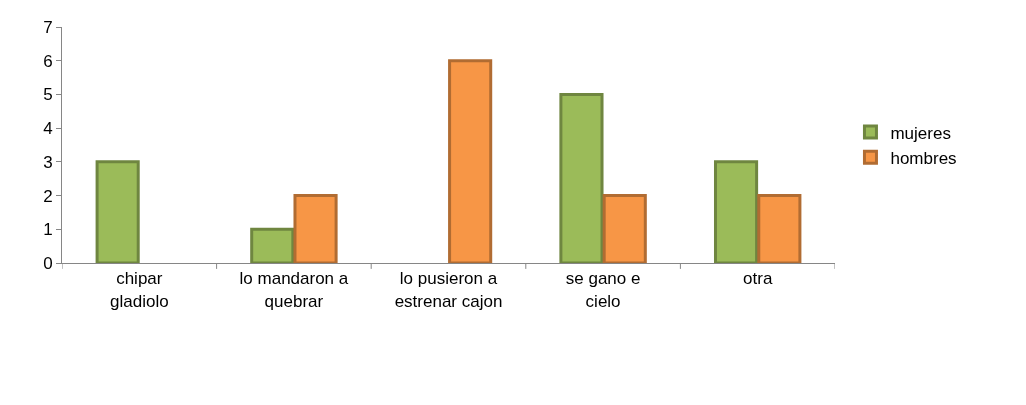 This screenshot has width=1026, height=405. Describe the element at coordinates (48, 129) in the screenshot. I see `y-tick-label: 4` at that location.